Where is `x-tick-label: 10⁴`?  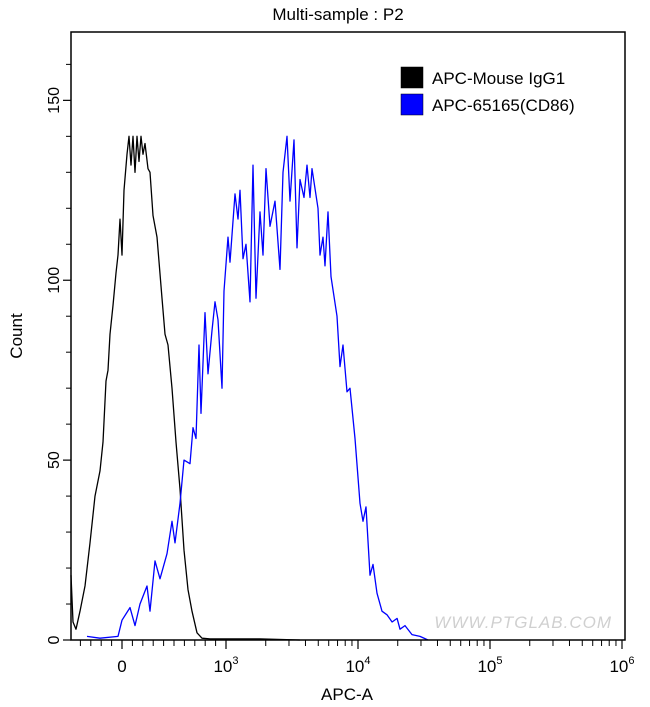 x-tick-label: 10⁴ is located at coordinates (357, 665).